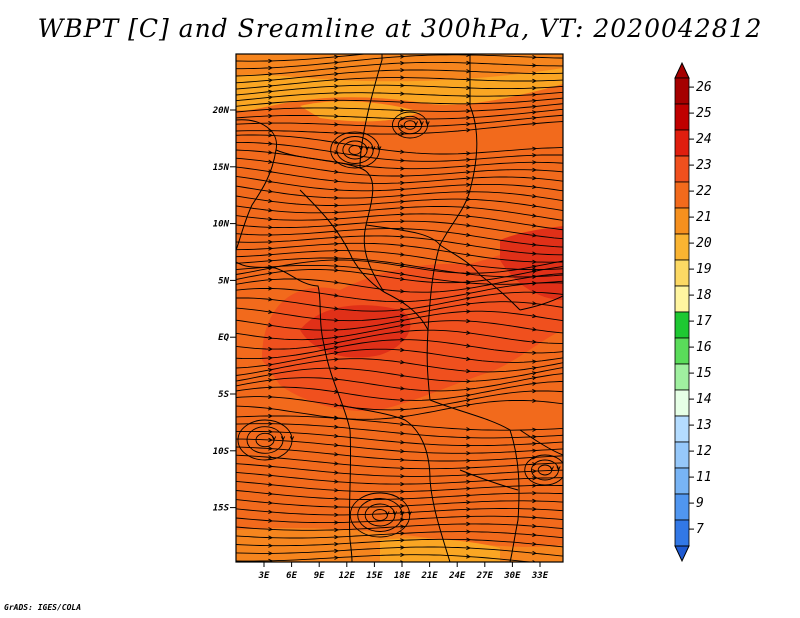 This screenshot has width=800, height=618. I want to click on lon-tick-label: 24E, so click(457, 576).